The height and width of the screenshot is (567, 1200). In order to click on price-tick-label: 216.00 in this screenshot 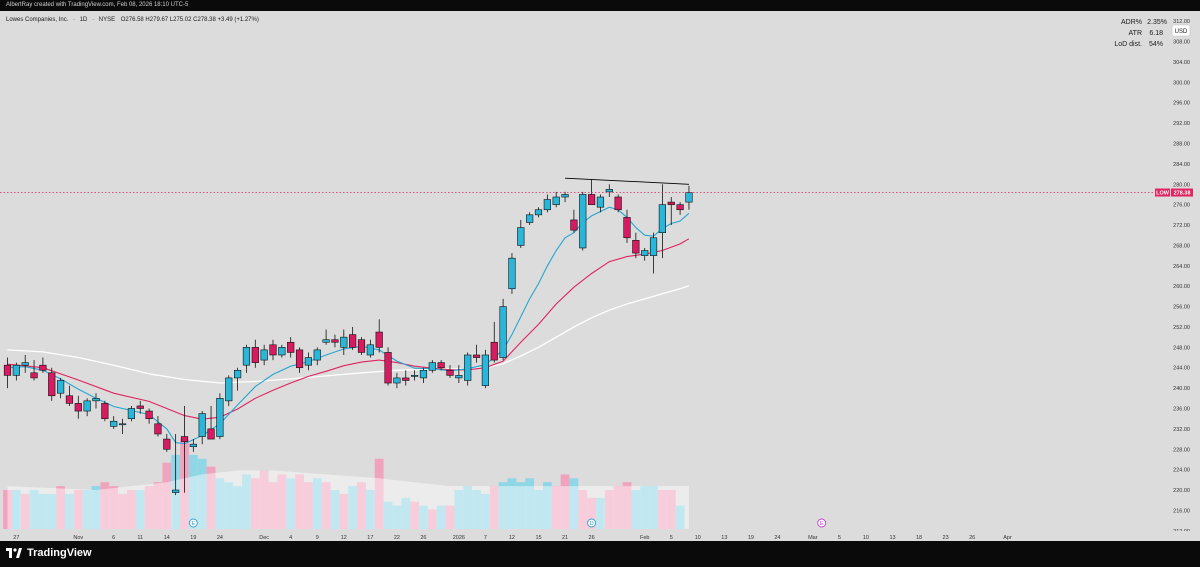, I will do `click(1181, 511)`.